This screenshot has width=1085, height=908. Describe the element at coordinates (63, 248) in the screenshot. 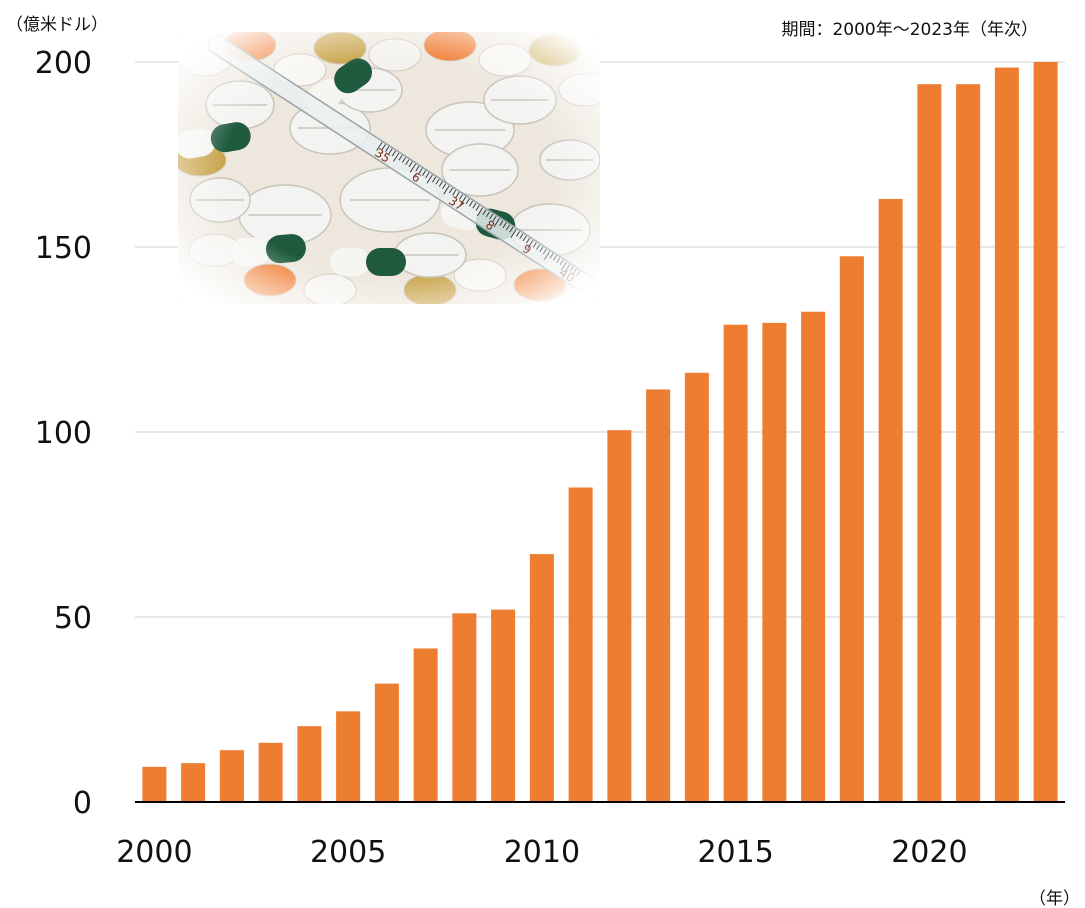

I see `y-tick-label: 150` at that location.